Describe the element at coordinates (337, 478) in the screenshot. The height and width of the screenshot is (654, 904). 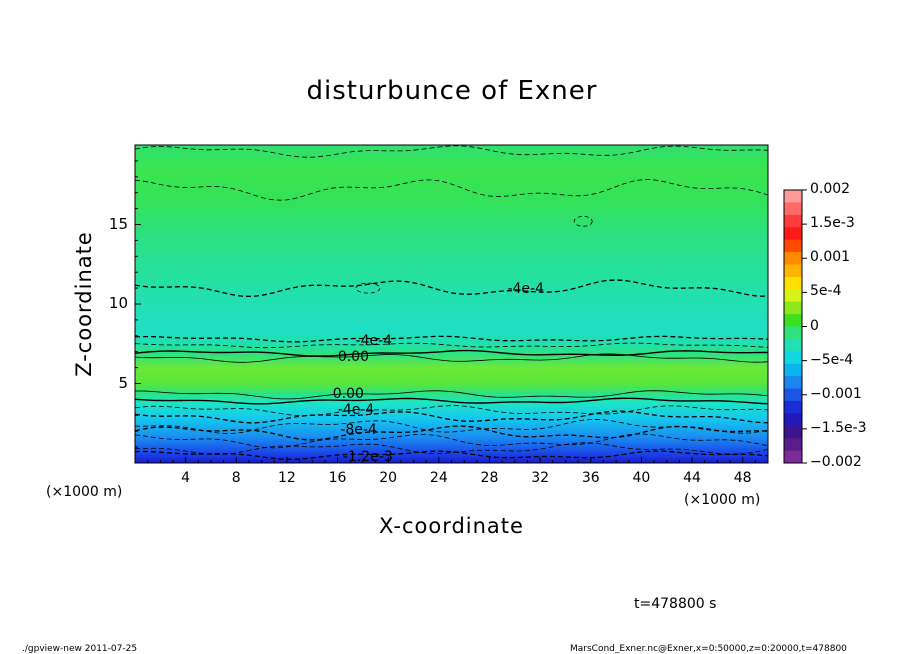
I see `x-tick-label: 16` at that location.